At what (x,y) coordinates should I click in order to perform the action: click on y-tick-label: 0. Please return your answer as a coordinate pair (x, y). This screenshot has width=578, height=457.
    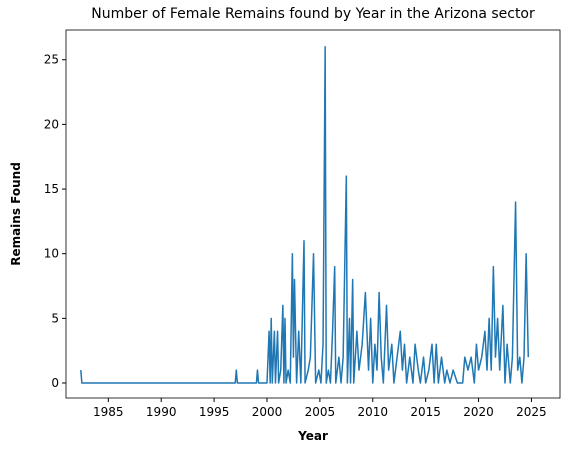
    Looking at the image, I should click on (55, 383).